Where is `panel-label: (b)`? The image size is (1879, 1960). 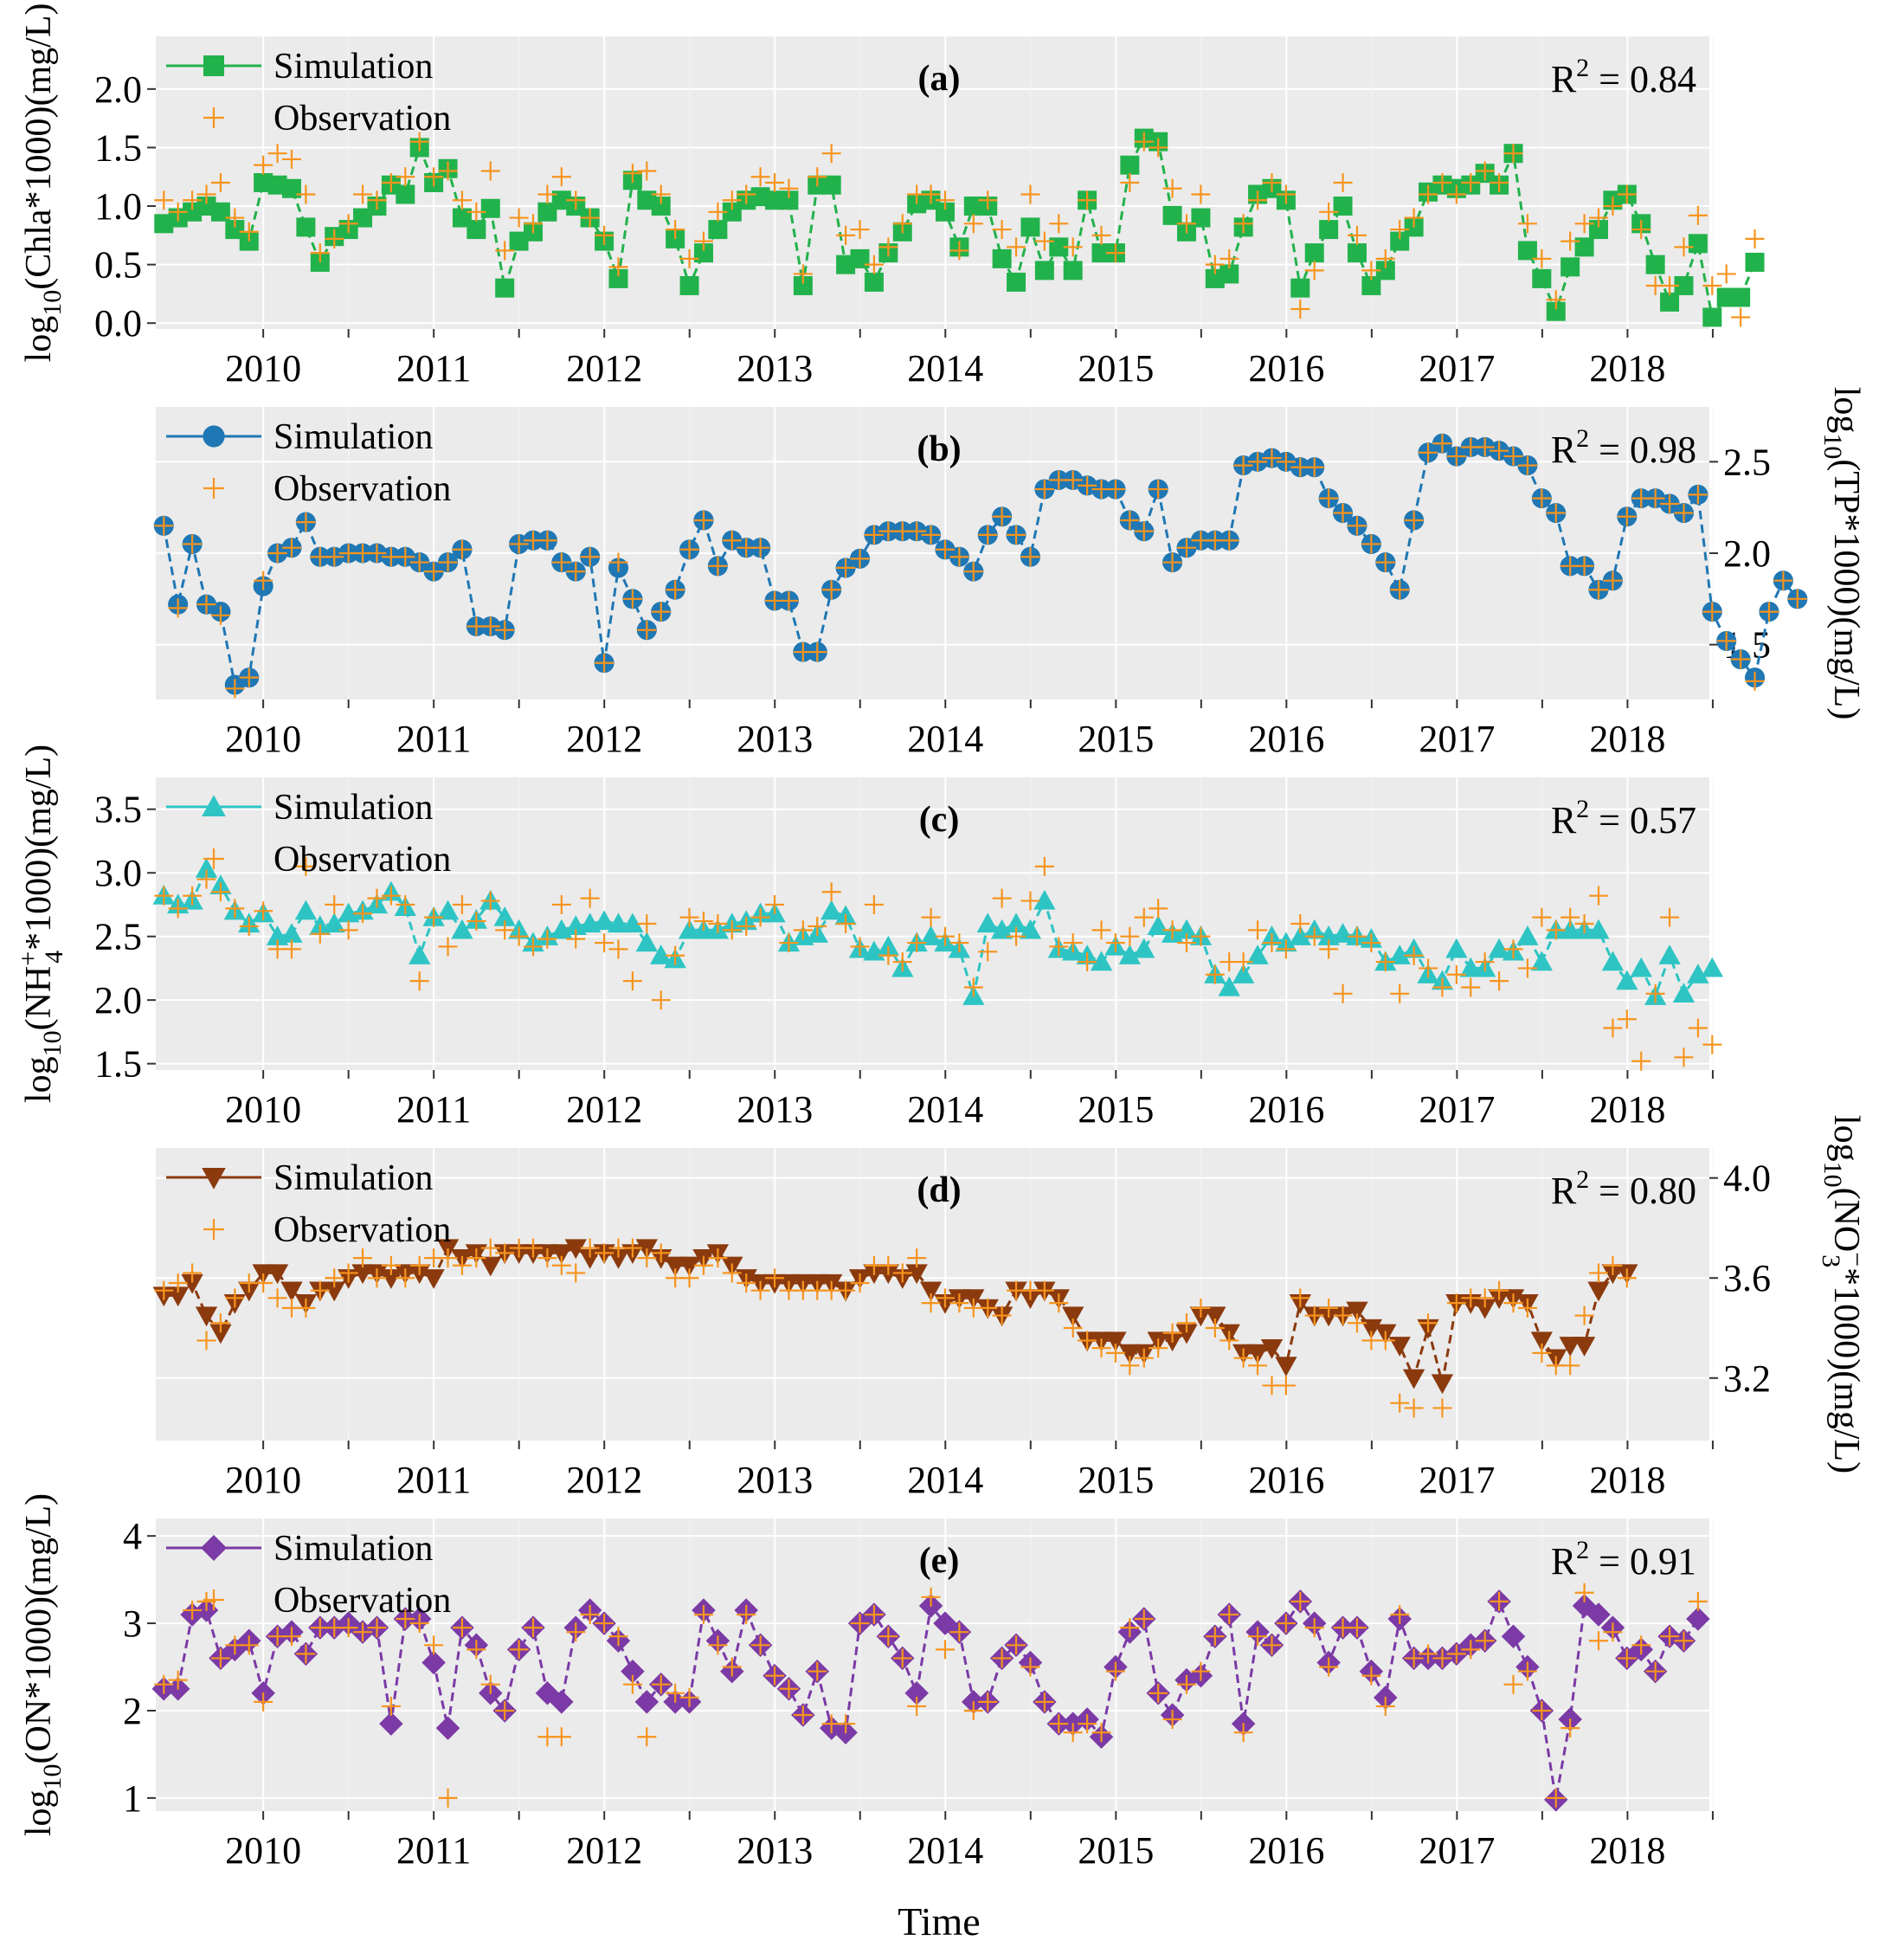 panel-label: (b) is located at coordinates (939, 449).